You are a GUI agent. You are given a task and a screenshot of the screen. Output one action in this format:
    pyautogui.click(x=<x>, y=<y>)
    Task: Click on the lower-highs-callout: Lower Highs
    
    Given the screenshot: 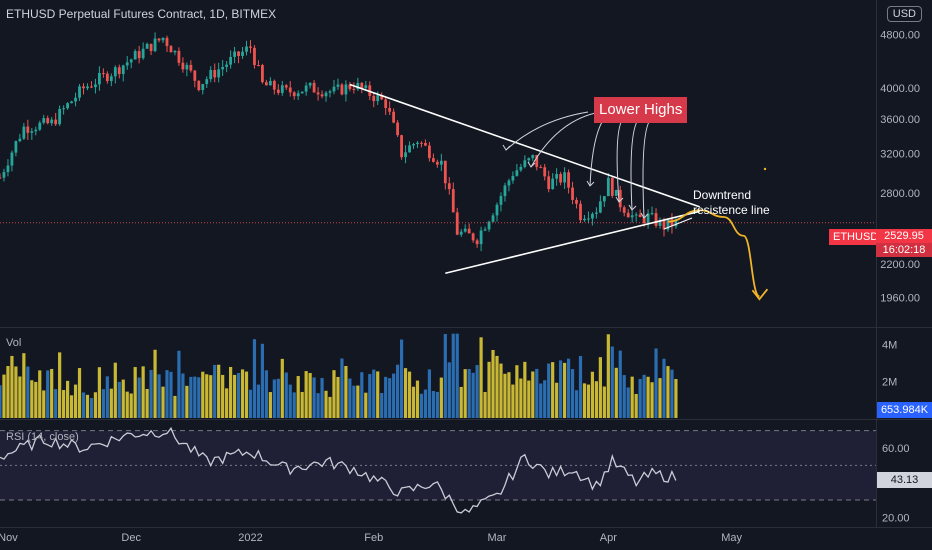 What is the action you would take?
    pyautogui.click(x=641, y=110)
    